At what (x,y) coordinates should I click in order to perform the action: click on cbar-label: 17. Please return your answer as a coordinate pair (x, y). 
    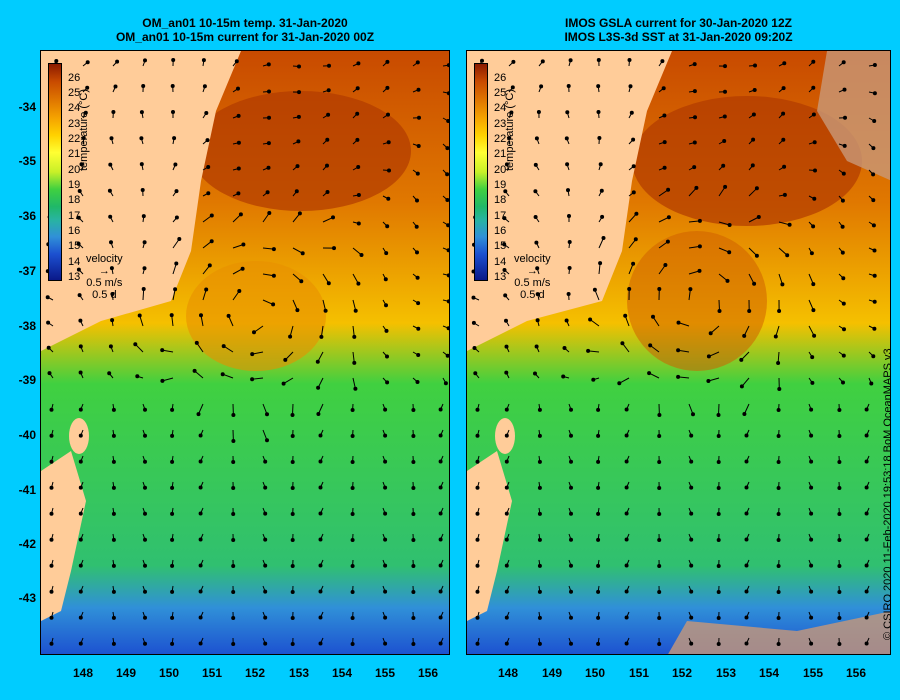
    Looking at the image, I should click on (500, 216).